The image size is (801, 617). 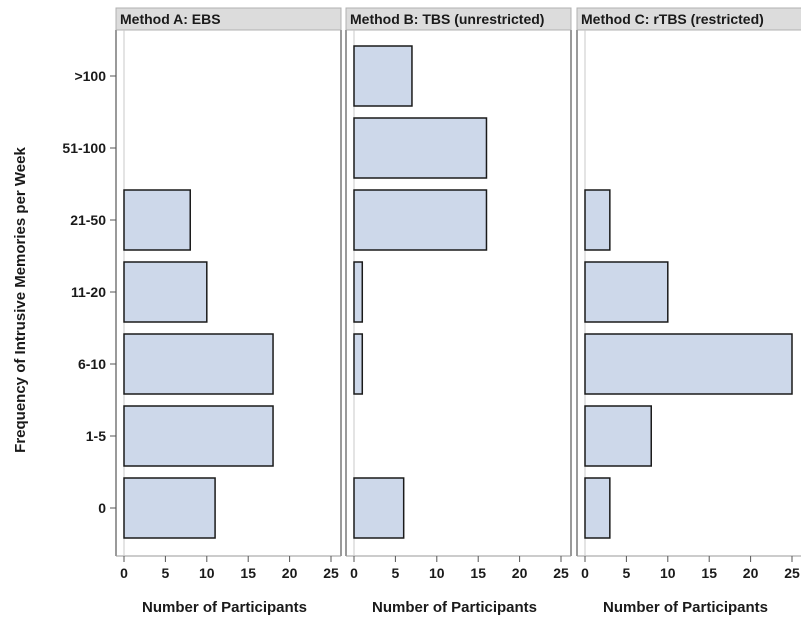 What do you see at coordinates (84, 148) in the screenshot?
I see `y-tick-label: 51-100` at bounding box center [84, 148].